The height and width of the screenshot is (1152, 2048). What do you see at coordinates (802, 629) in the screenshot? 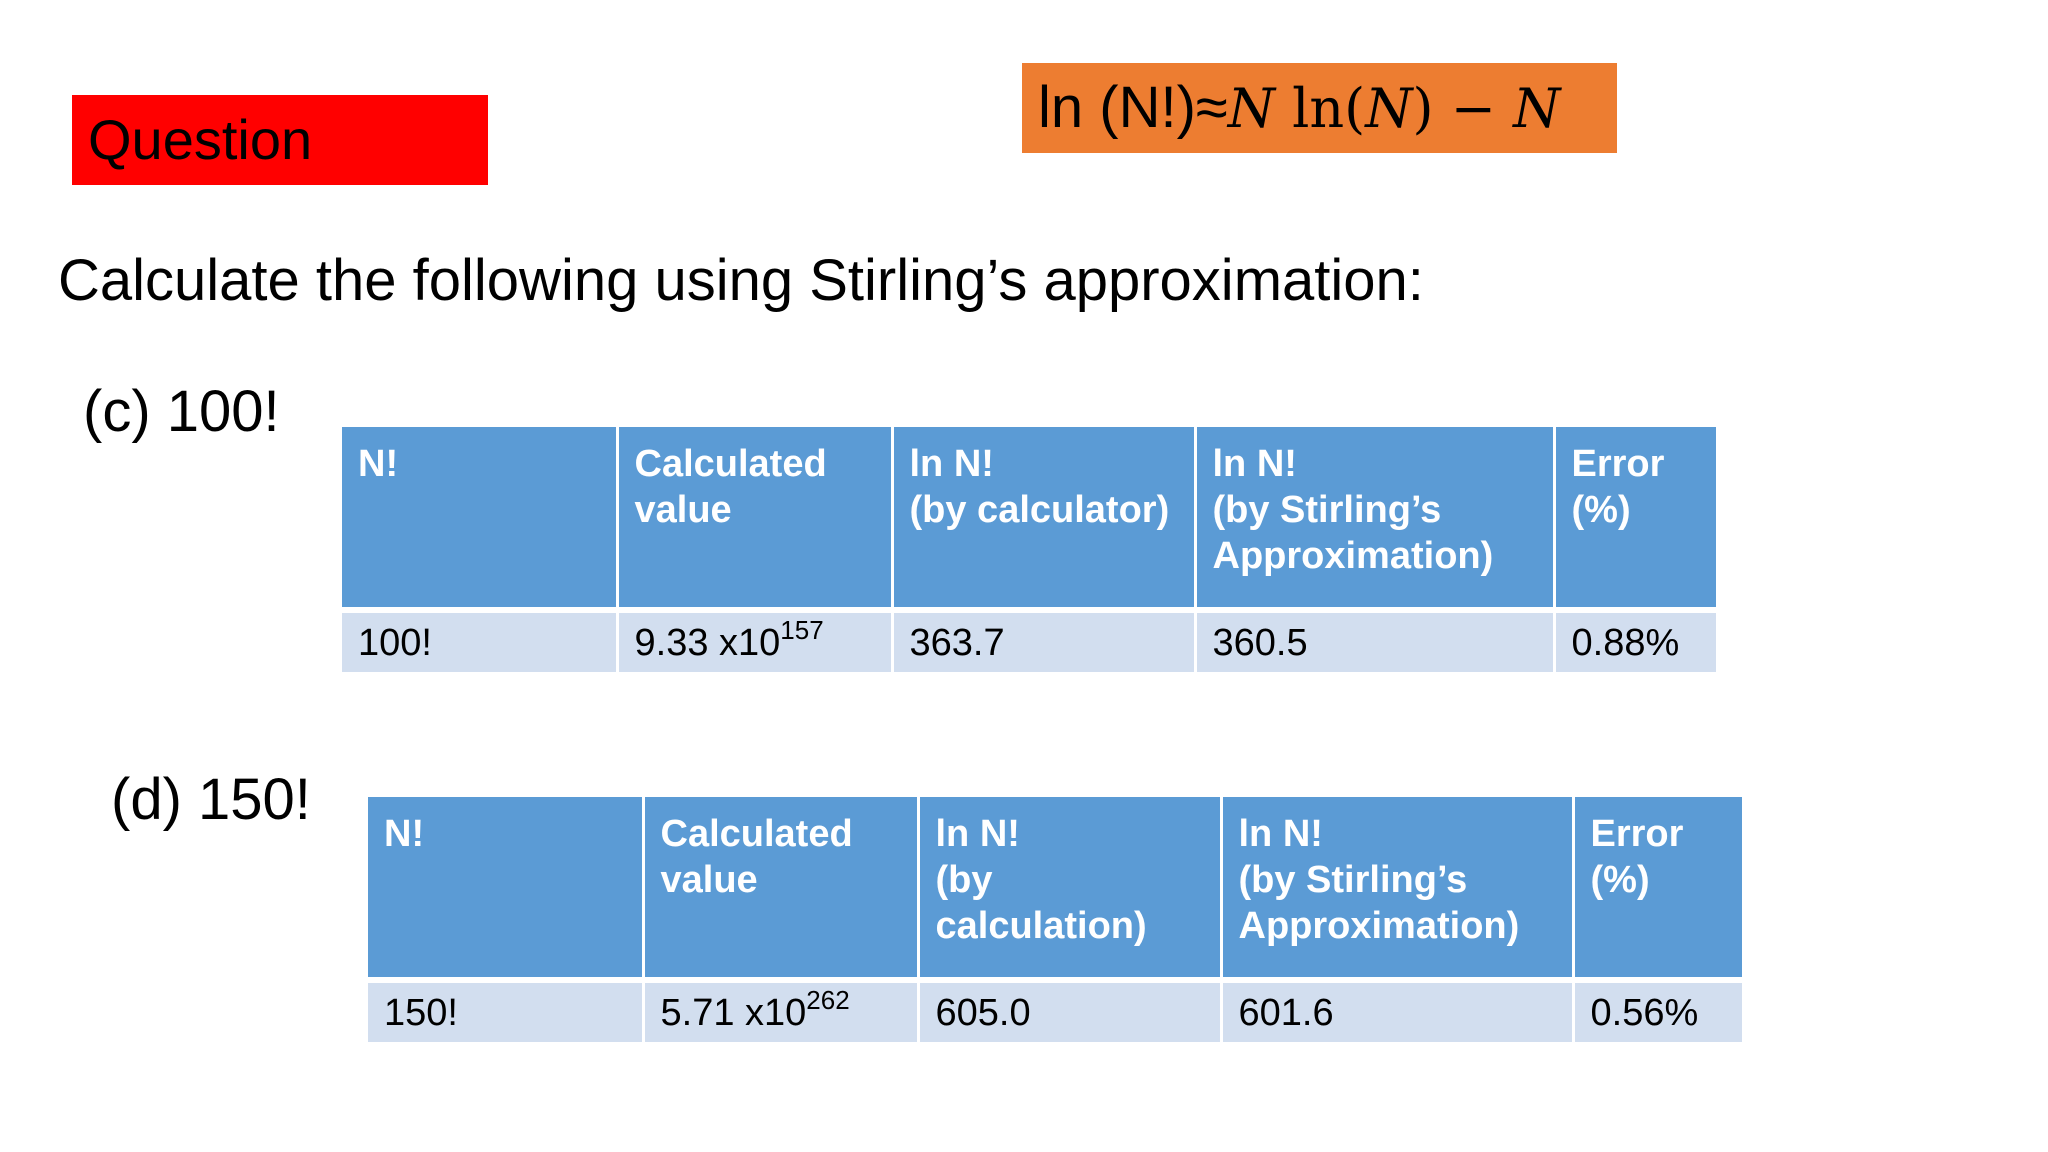
I see `exponent: 157` at bounding box center [802, 629].